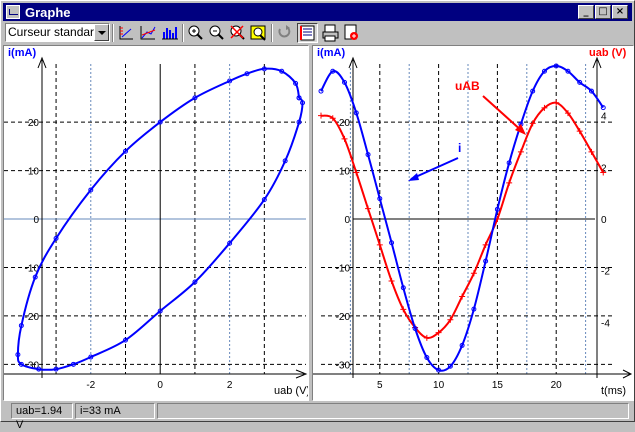  What do you see at coordinates (115, 411) in the screenshot?
I see `status-i: i=33 mA` at bounding box center [115, 411].